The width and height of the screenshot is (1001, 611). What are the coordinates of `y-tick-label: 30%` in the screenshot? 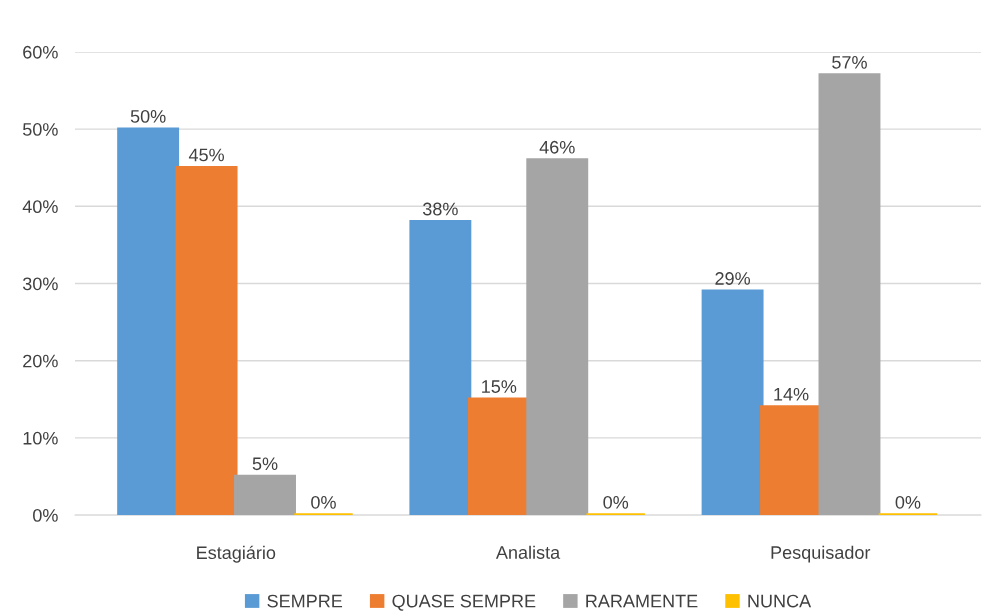 It's located at (40, 284).